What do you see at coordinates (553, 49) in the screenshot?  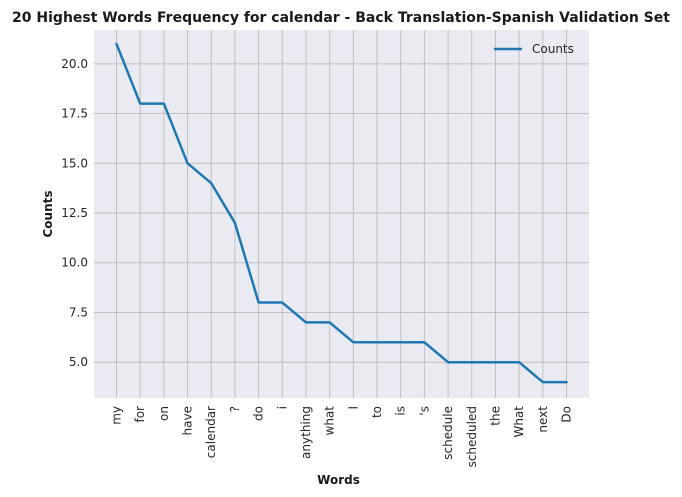 I see `legend-label-counts: Counts` at bounding box center [553, 49].